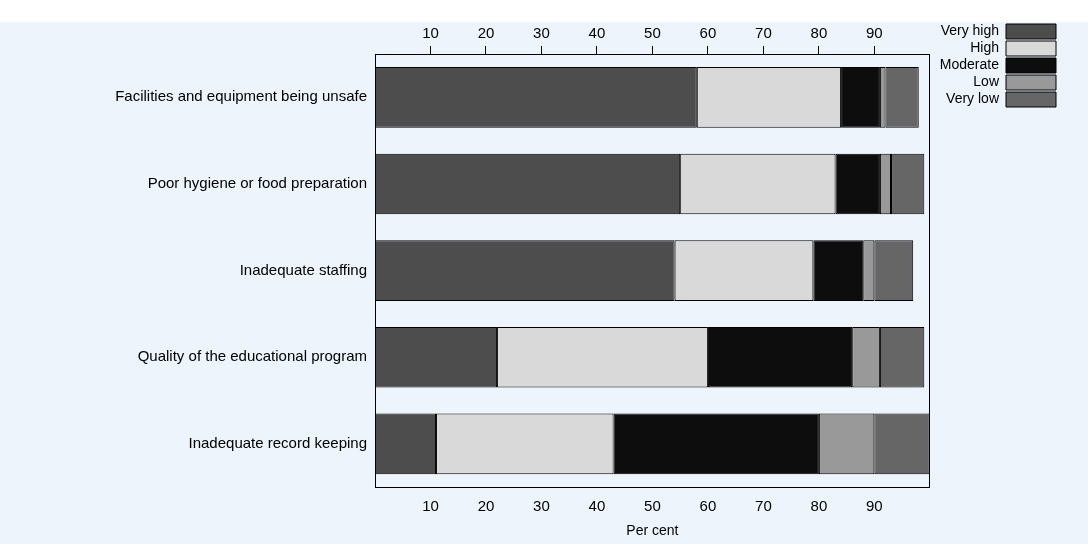  I want to click on x2-tick-label: 40, so click(597, 506).